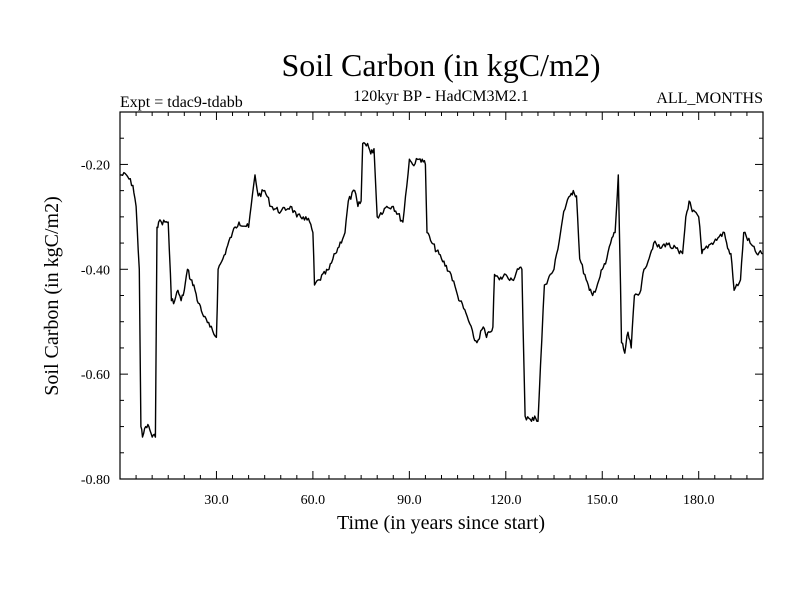 The height and width of the screenshot is (600, 800). I want to click on chart-title: Soil Carbon (in kgC/m2), so click(440, 65).